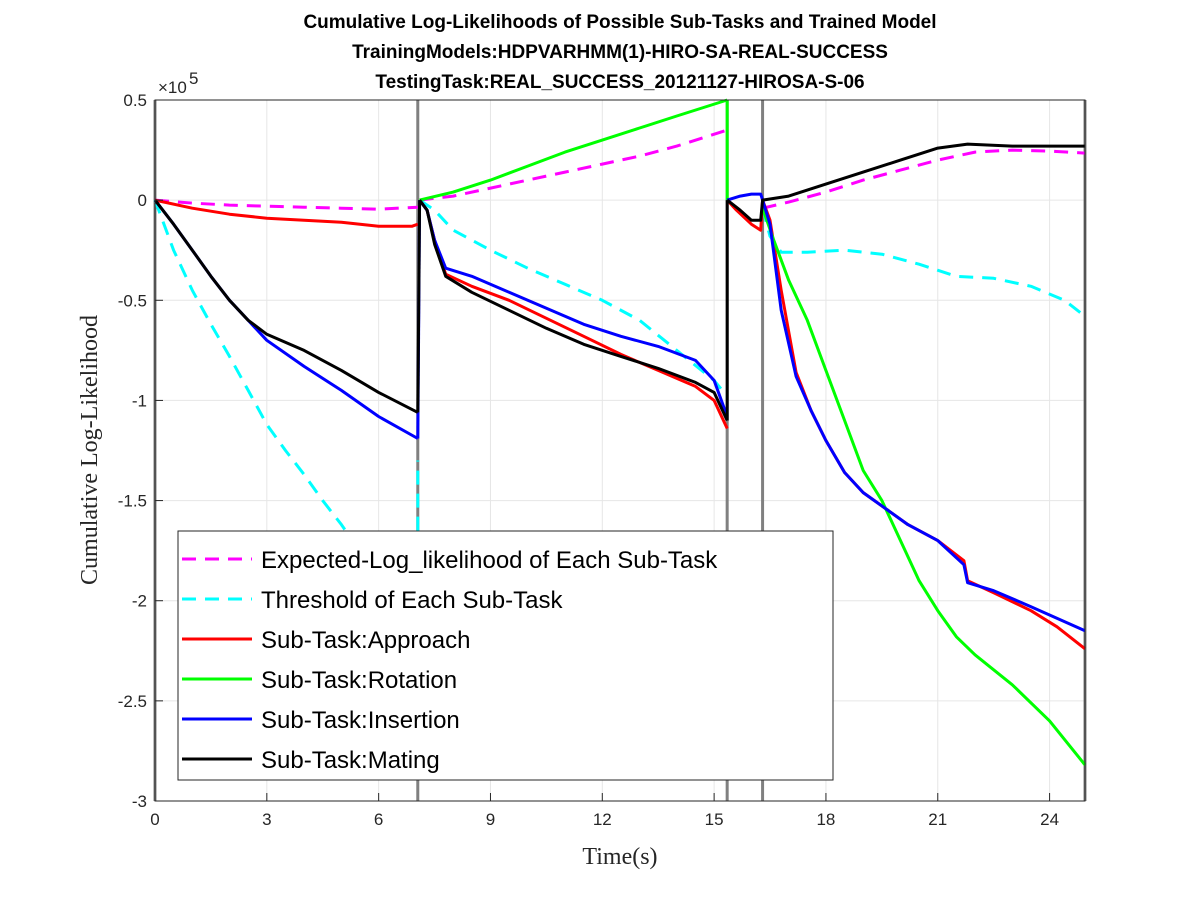 This screenshot has width=1200, height=900. I want to click on x-tick-label-2: 6, so click(378, 819).